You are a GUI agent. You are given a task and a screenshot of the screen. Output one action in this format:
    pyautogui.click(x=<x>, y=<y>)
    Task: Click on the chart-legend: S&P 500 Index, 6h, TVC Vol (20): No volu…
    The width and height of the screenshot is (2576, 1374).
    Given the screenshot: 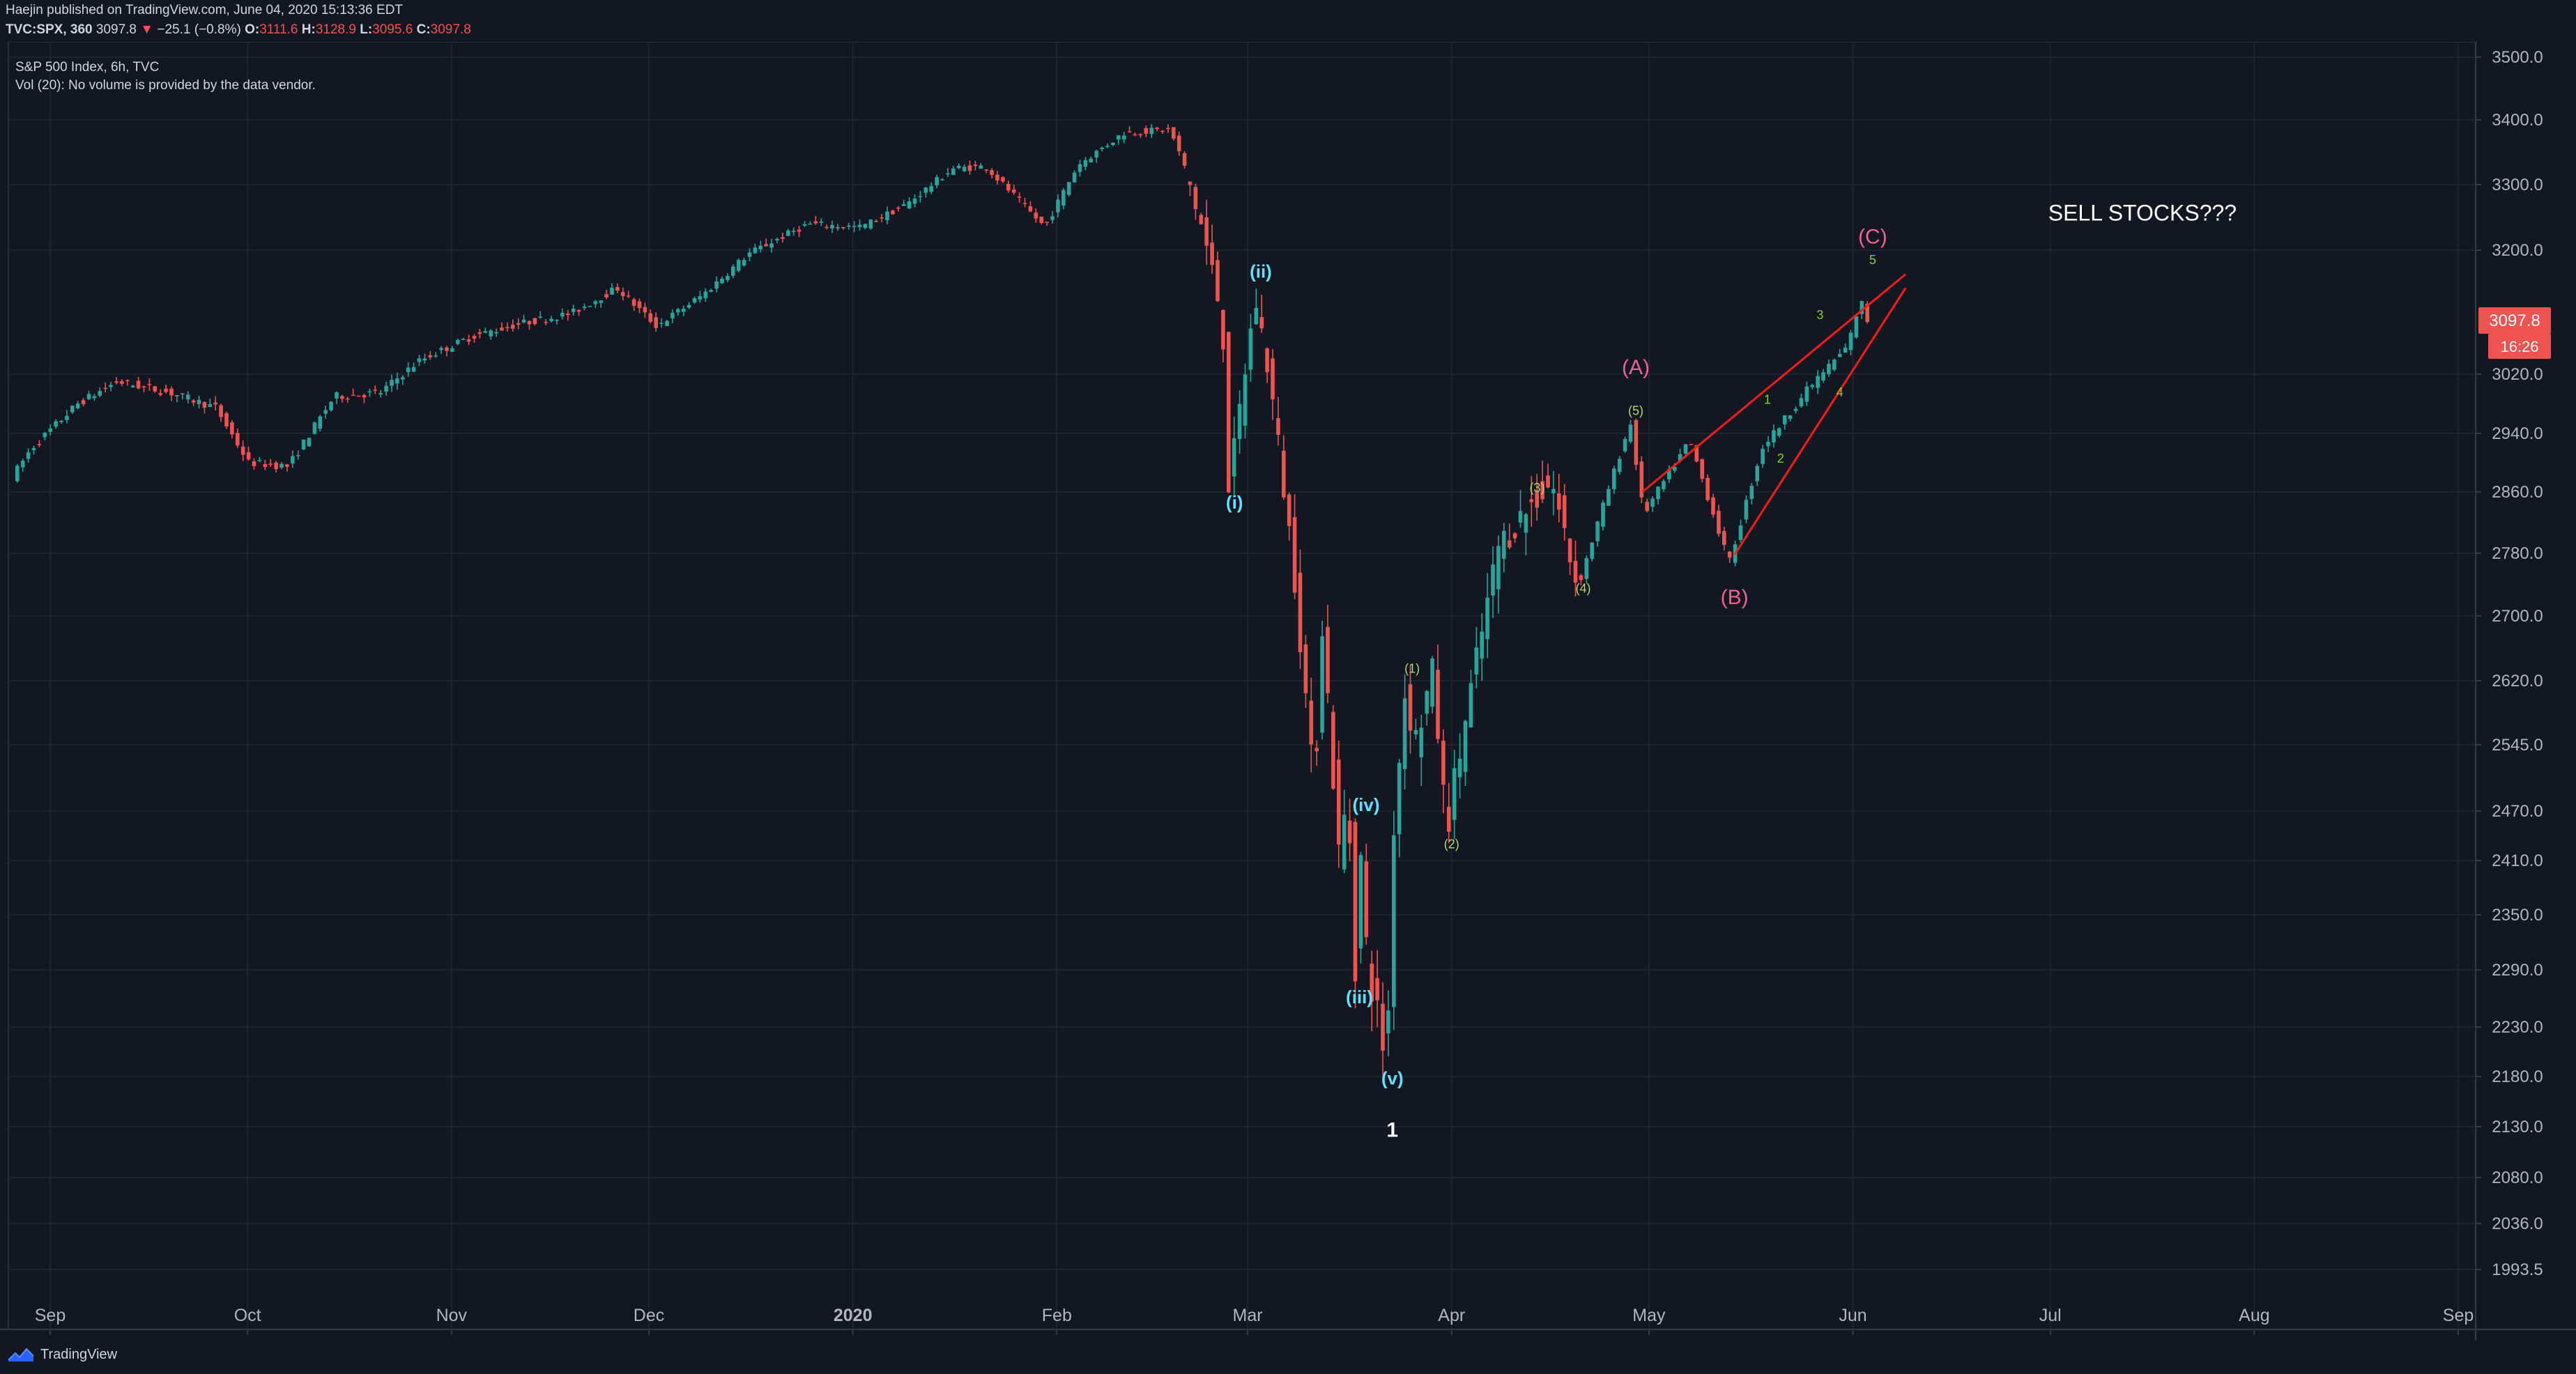 What is the action you would take?
    pyautogui.click(x=165, y=77)
    